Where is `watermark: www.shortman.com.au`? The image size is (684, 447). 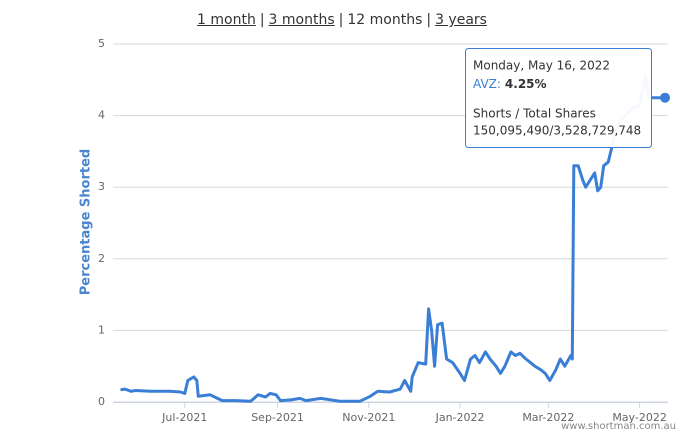 watermark: www.shortman.com.au is located at coordinates (618, 426).